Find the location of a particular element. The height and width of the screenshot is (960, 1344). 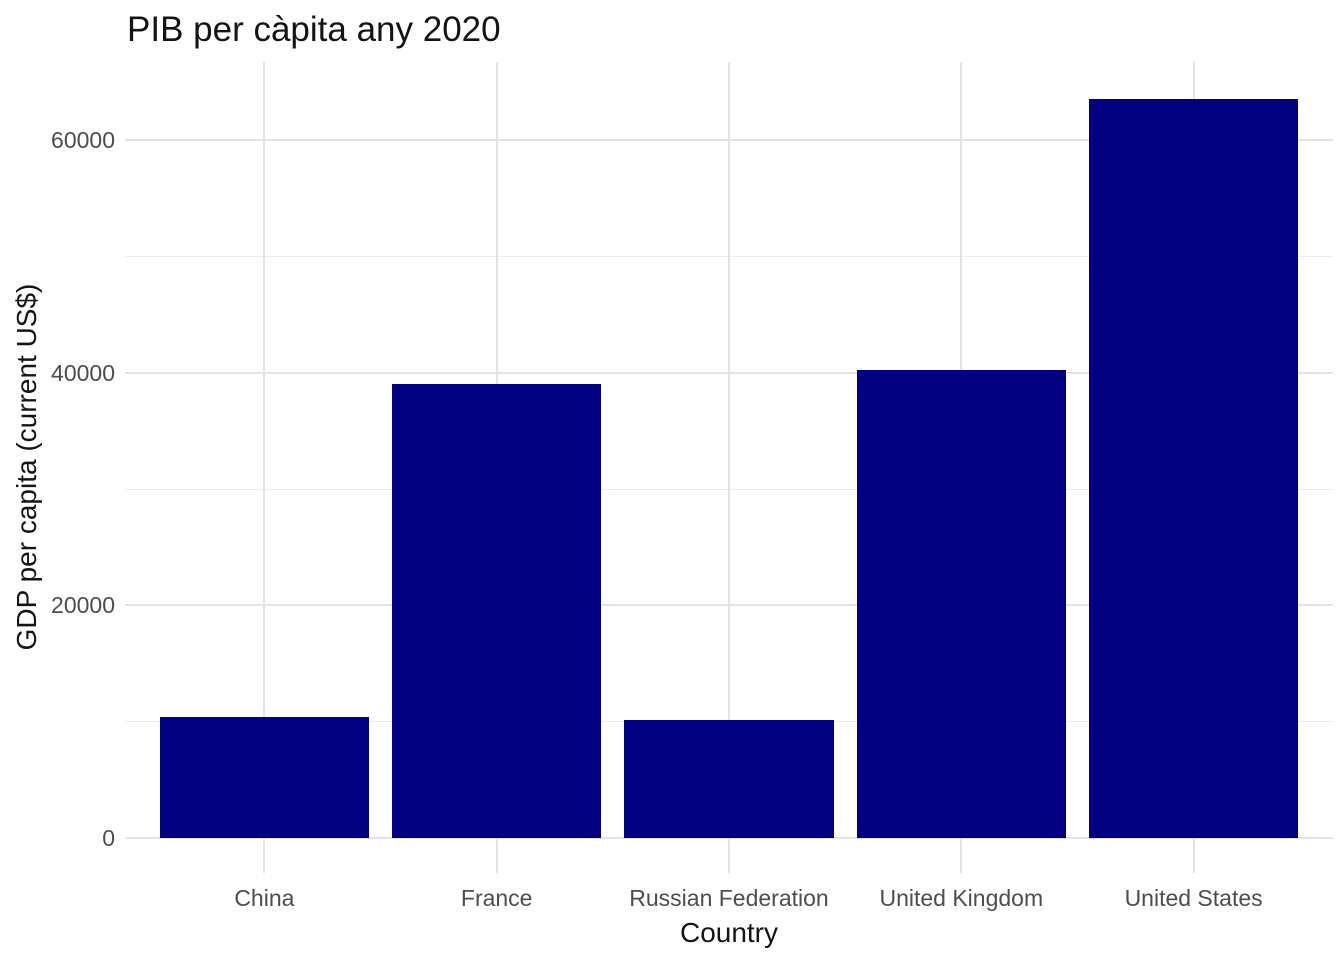

y-tick-label: 60000 is located at coordinates (83, 140).